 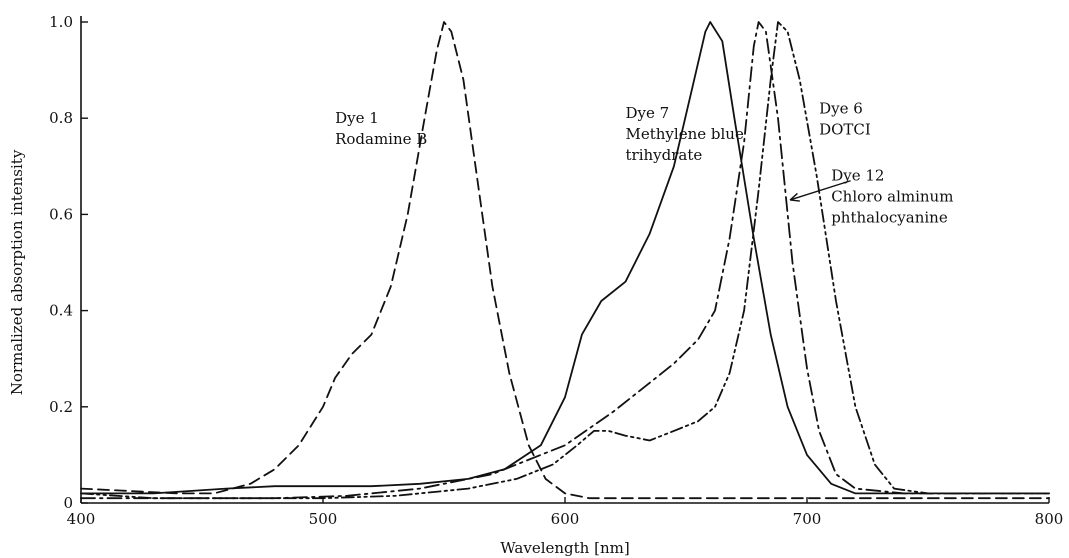 I want to click on annotation-2-line-3: trihydrate, so click(x=664, y=155).